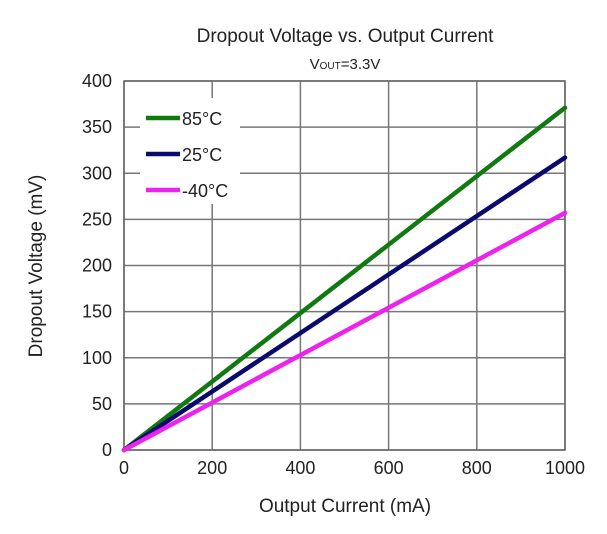 The width and height of the screenshot is (607, 534). Describe the element at coordinates (97, 358) in the screenshot. I see `y-tick-label: 100` at that location.